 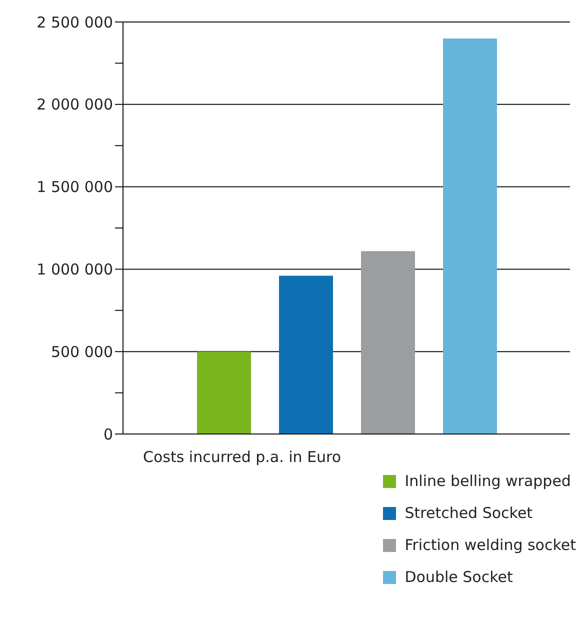 What do you see at coordinates (490, 545) in the screenshot?
I see `legend-label: Friction welding socket` at bounding box center [490, 545].